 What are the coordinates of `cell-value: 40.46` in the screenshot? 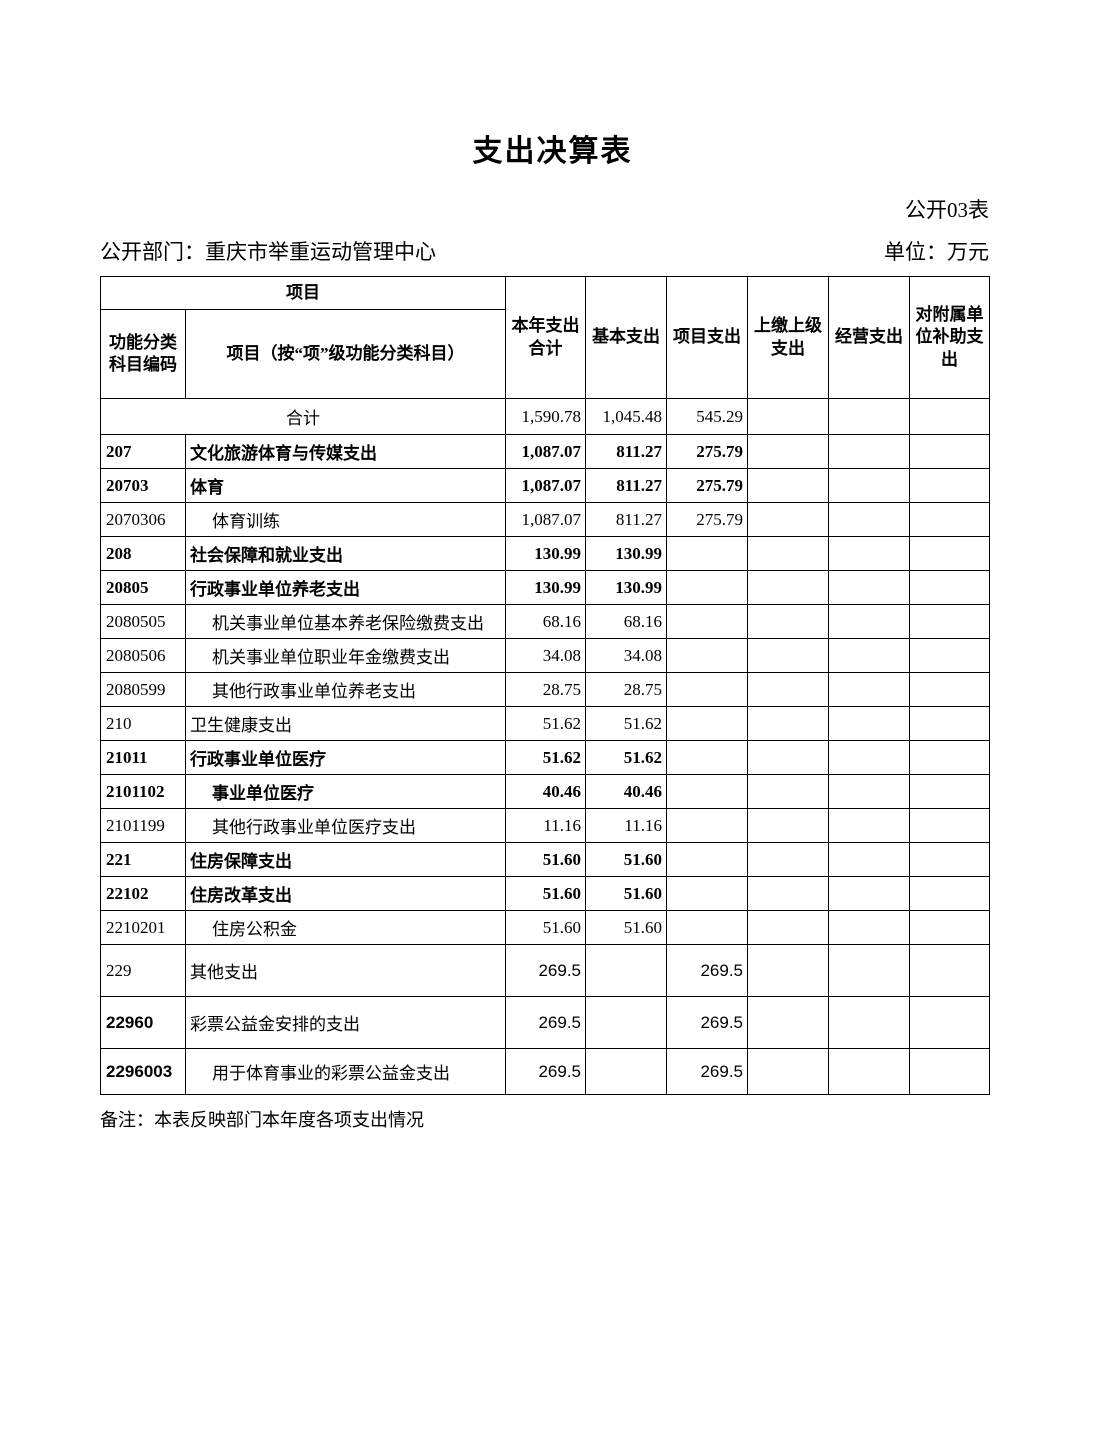 It's located at (626, 791).